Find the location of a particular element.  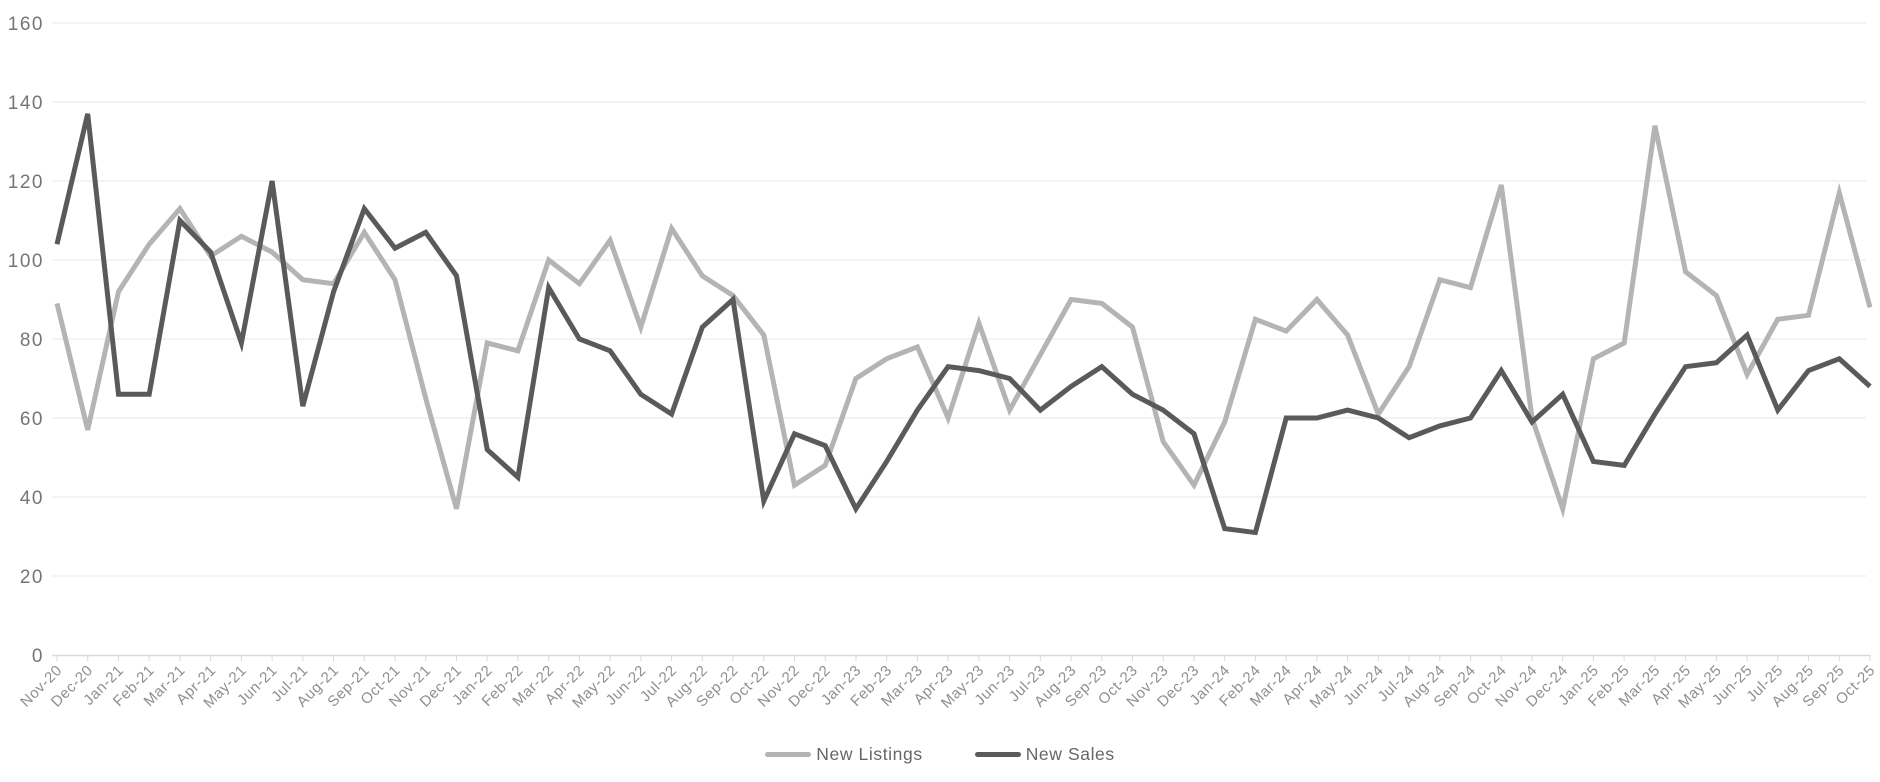

svg-text: 100 is located at coordinates (26, 261).